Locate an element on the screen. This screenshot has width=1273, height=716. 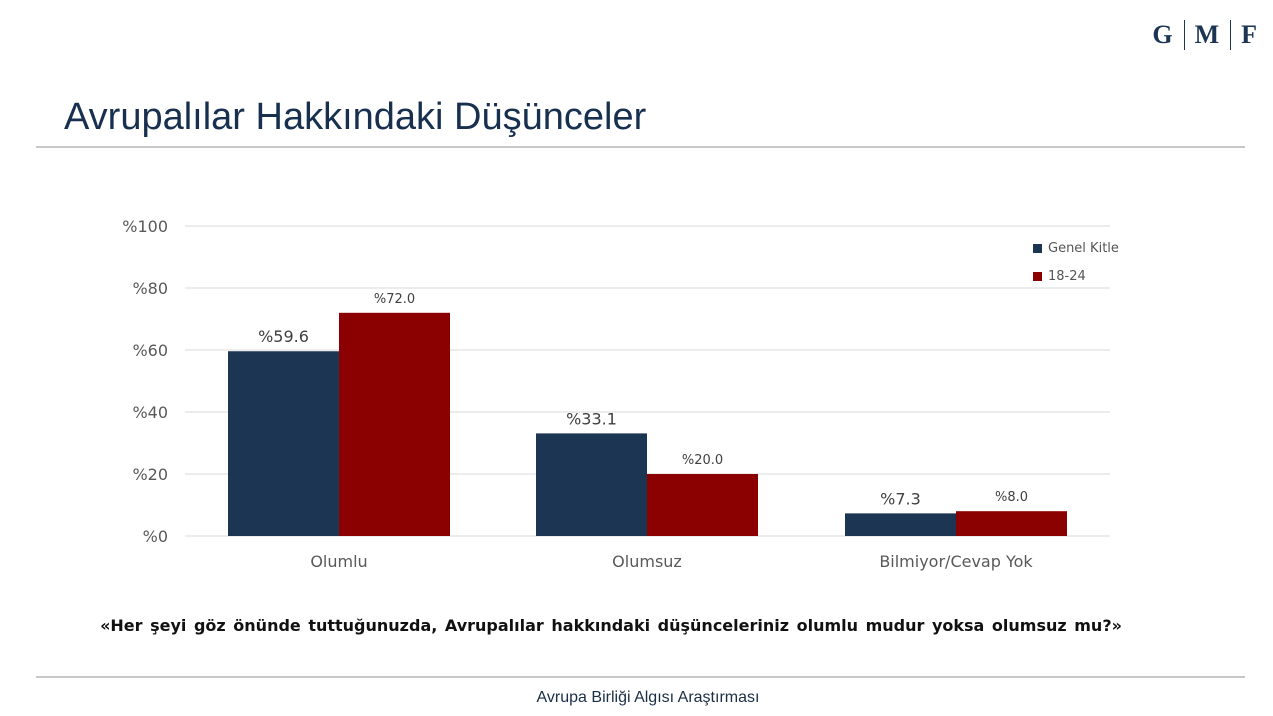
legend-item-18-24: 18-24 is located at coordinates (1076, 276).